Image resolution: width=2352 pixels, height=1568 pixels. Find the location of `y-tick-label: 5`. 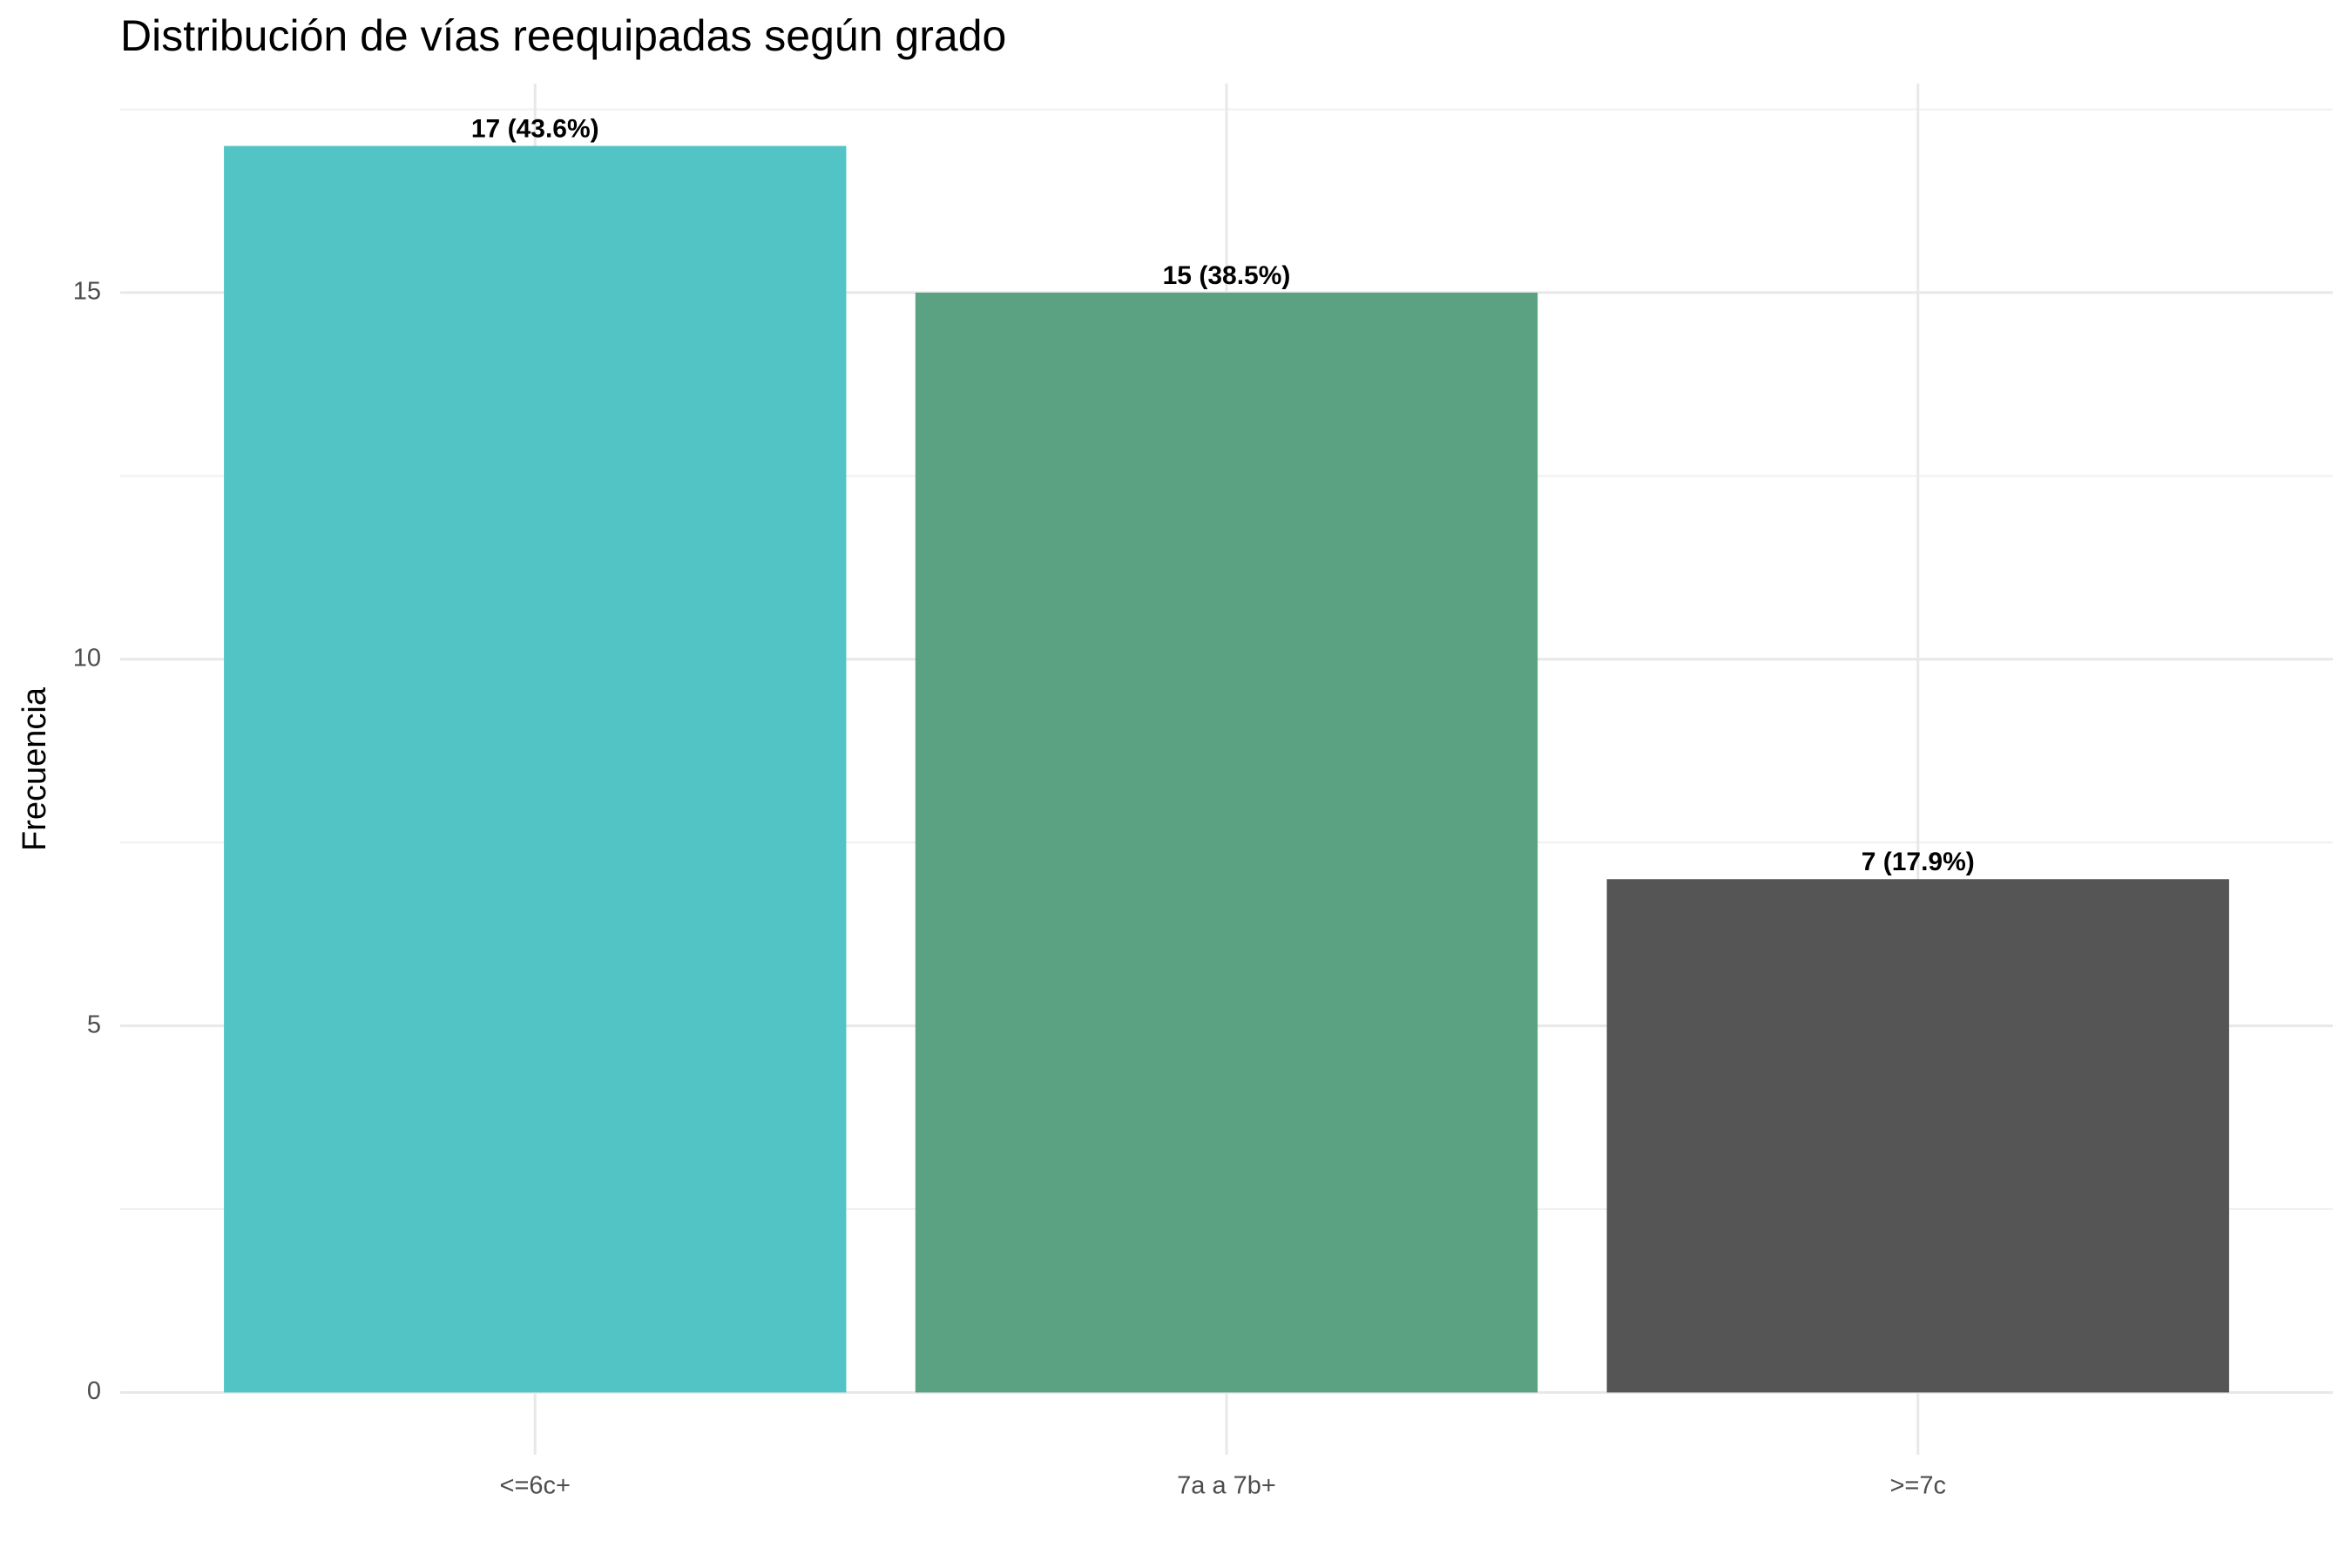

y-tick-label: 5 is located at coordinates (94, 1024).